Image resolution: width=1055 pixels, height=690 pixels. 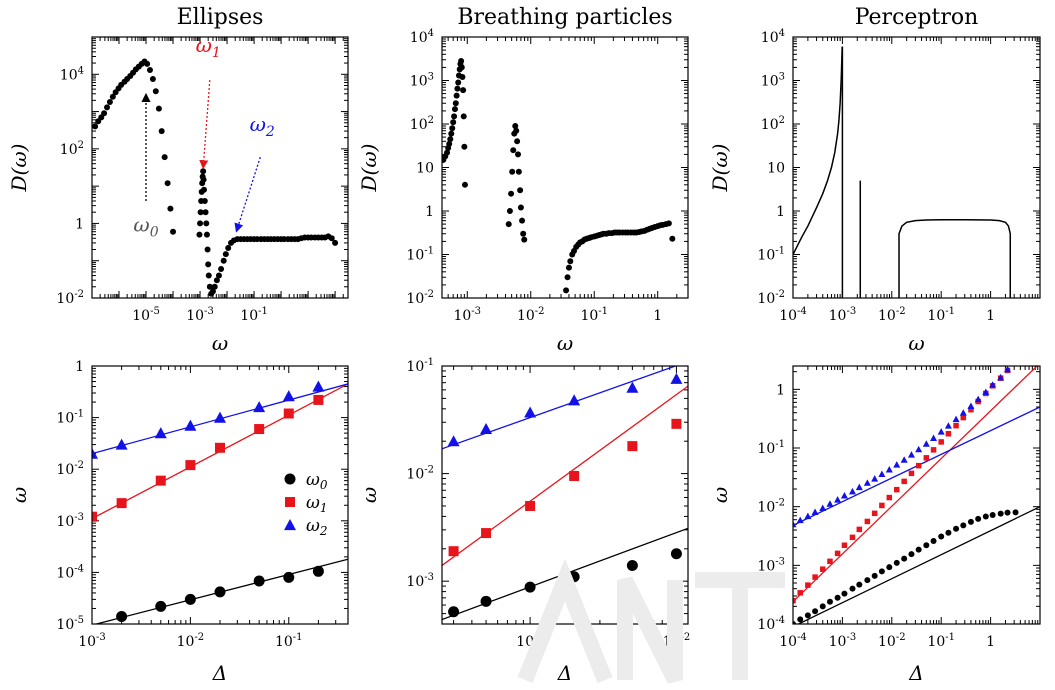 What do you see at coordinates (70, 521) in the screenshot?
I see `y-tick-label: 10⁻³` at bounding box center [70, 521].